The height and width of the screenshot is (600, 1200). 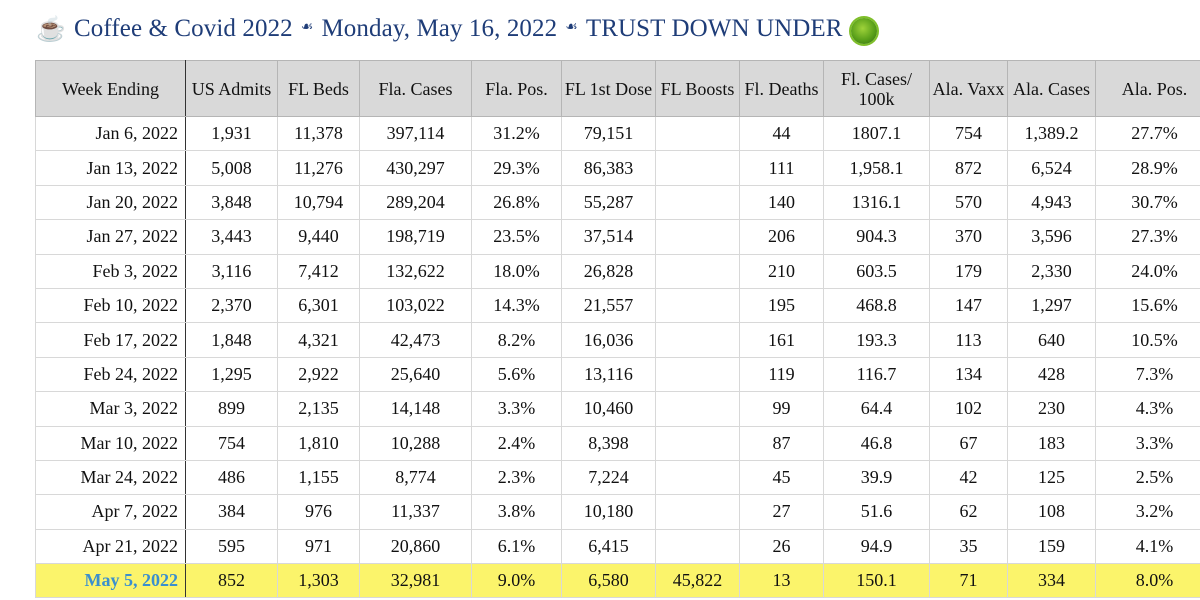 I want to click on table-cell: 179, so click(x=968, y=271).